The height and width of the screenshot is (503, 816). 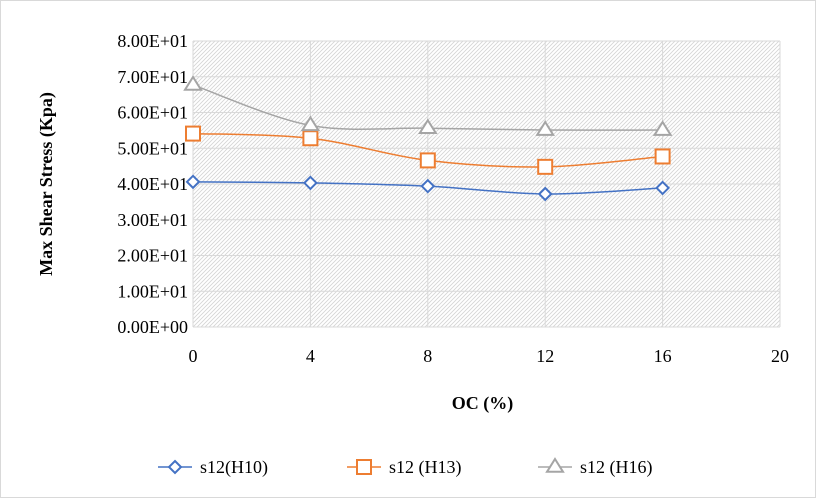 What do you see at coordinates (545, 356) in the screenshot?
I see `x-tick-label: 12` at bounding box center [545, 356].